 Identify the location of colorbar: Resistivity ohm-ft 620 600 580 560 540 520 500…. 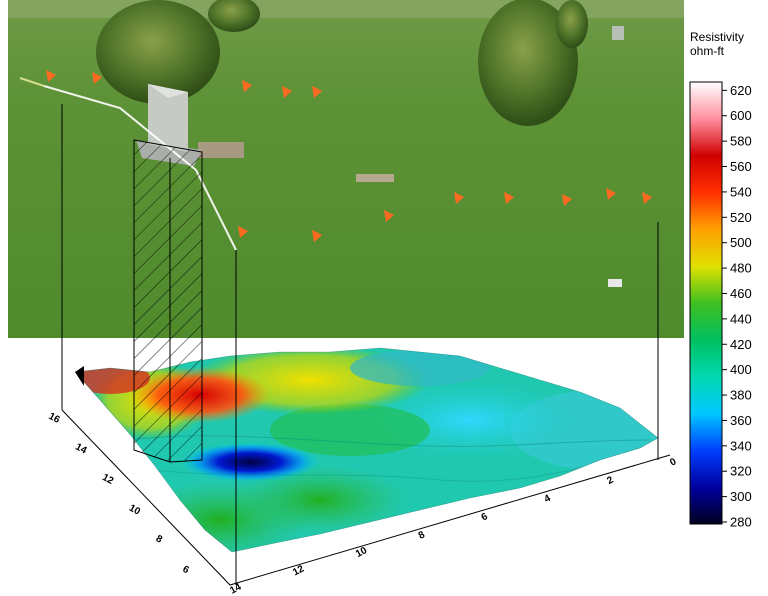
(720, 280).